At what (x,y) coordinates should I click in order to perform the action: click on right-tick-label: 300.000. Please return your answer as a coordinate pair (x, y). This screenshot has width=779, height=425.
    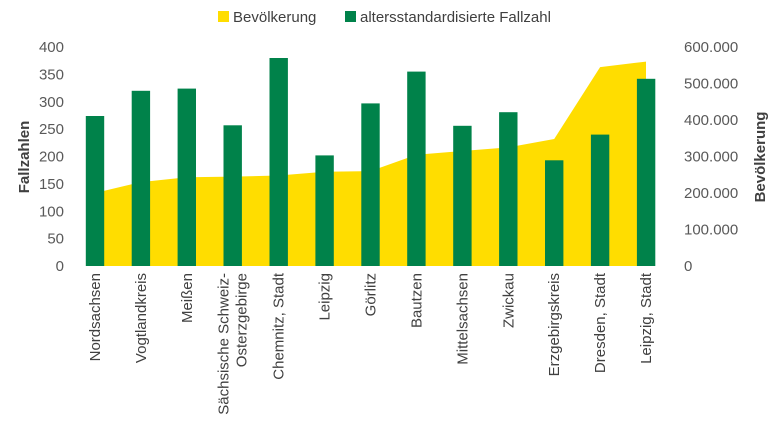
    Looking at the image, I should click on (711, 157).